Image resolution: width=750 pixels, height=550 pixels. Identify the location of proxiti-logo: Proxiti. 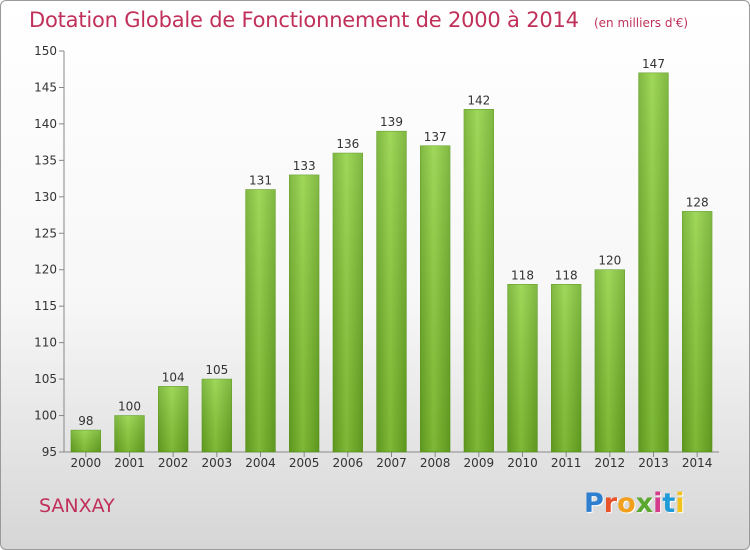
(634, 503).